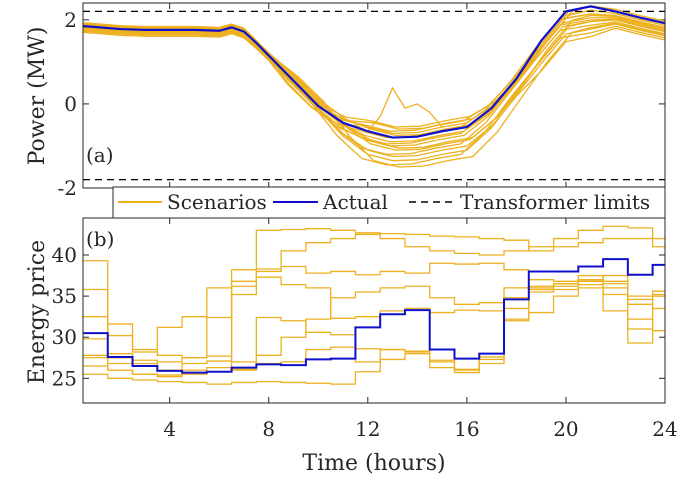 The width and height of the screenshot is (696, 484). Describe the element at coordinates (217, 202) in the screenshot. I see `legend-scenarios-label: Scenarios` at that location.